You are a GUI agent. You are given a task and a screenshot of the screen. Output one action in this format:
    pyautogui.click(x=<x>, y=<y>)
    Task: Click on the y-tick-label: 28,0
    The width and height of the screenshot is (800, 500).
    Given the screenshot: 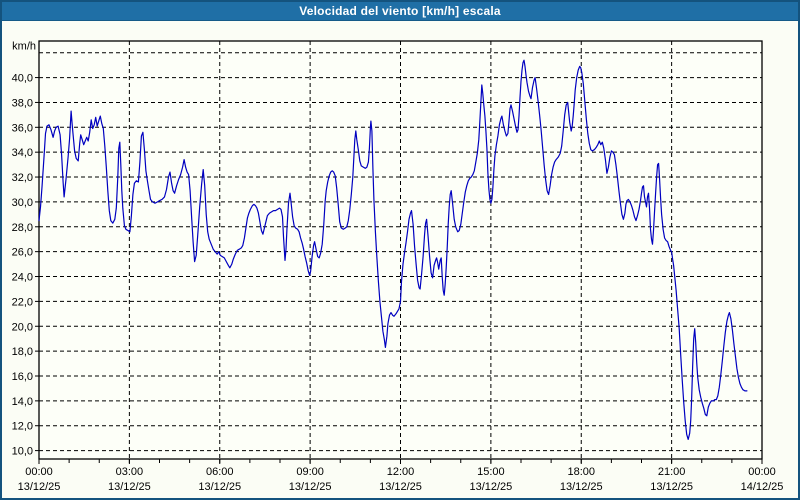 What is the action you would take?
    pyautogui.click(x=22, y=228)
    